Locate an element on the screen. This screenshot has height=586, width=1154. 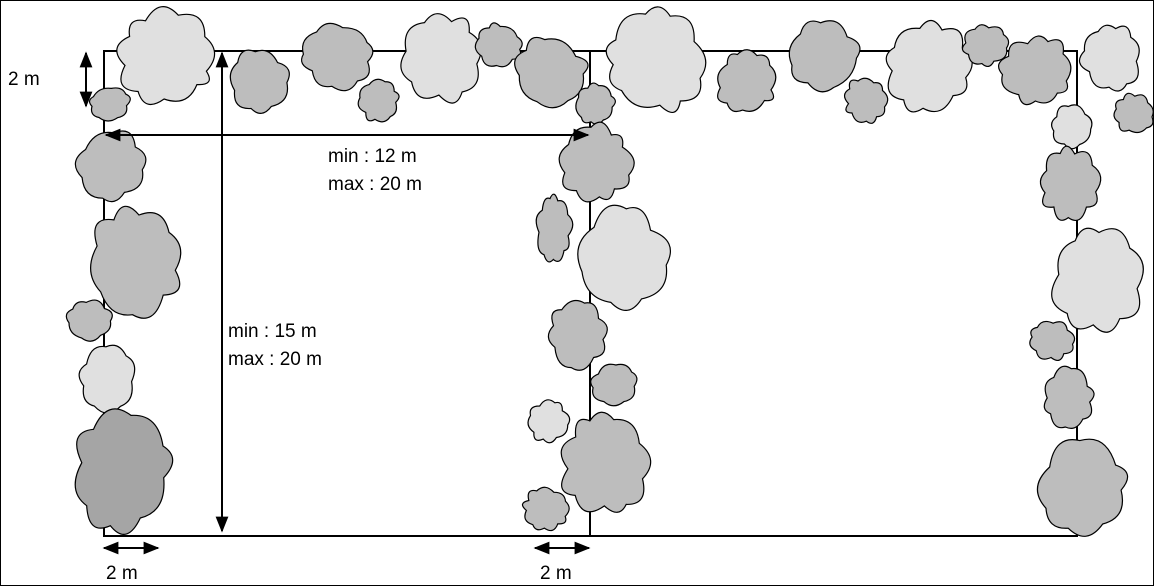
label-width-min: min : 12 m is located at coordinates (372, 156).